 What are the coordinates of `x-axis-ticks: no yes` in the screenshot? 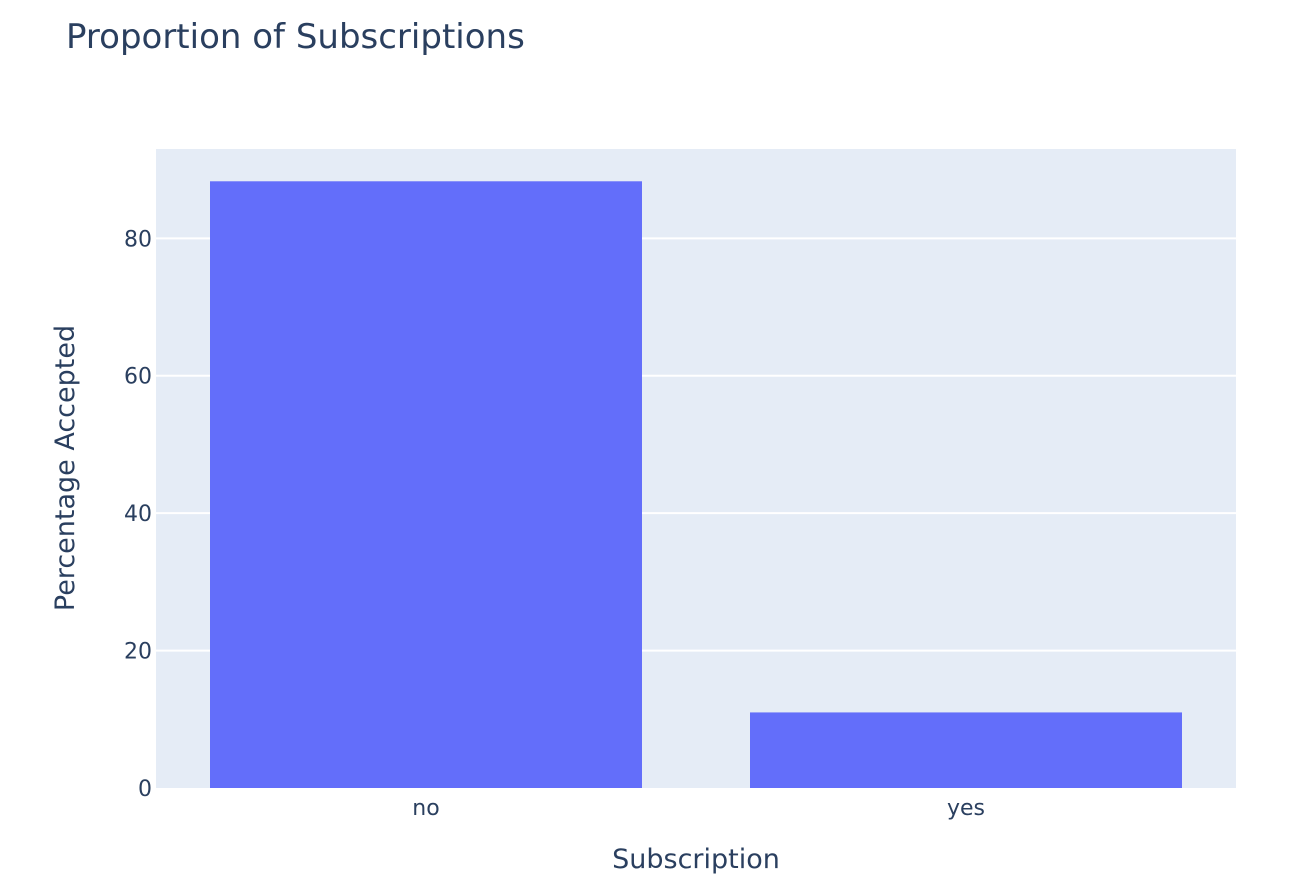 It's located at (698, 808).